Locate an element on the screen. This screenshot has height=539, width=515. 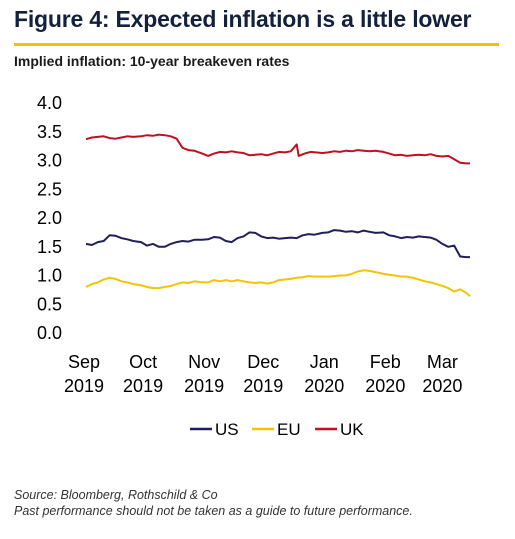
title-underline is located at coordinates (256, 44).